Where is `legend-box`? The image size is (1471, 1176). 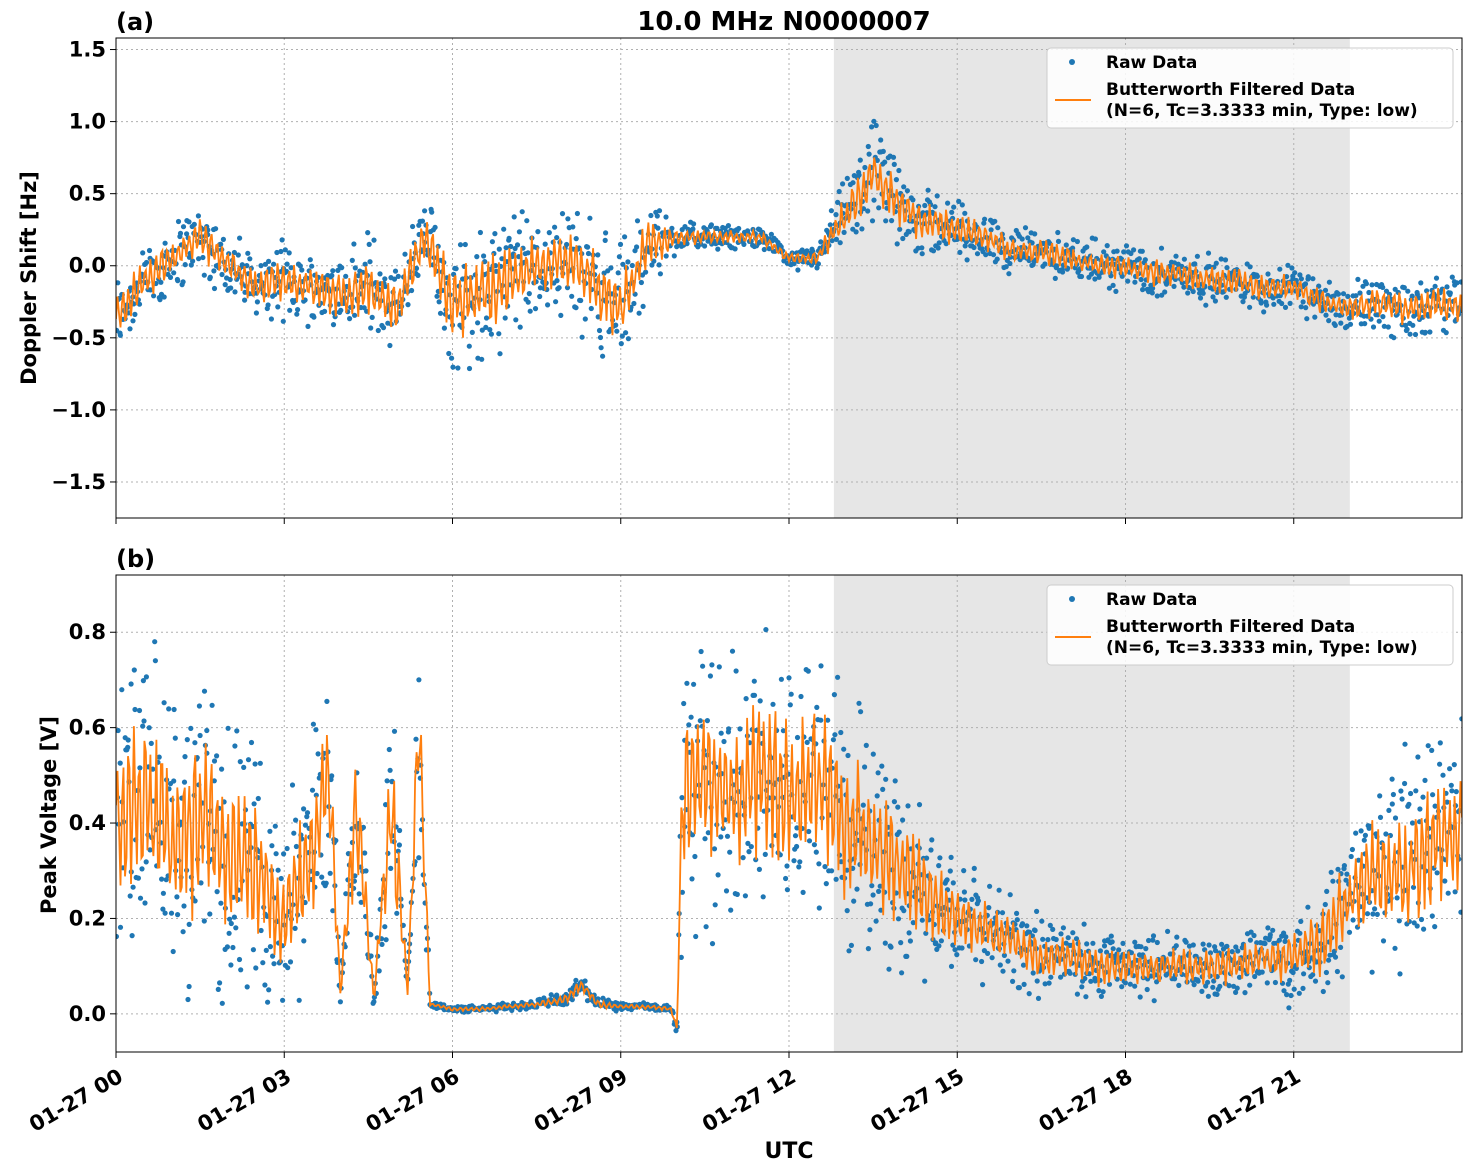
legend-box is located at coordinates (1250, 88).